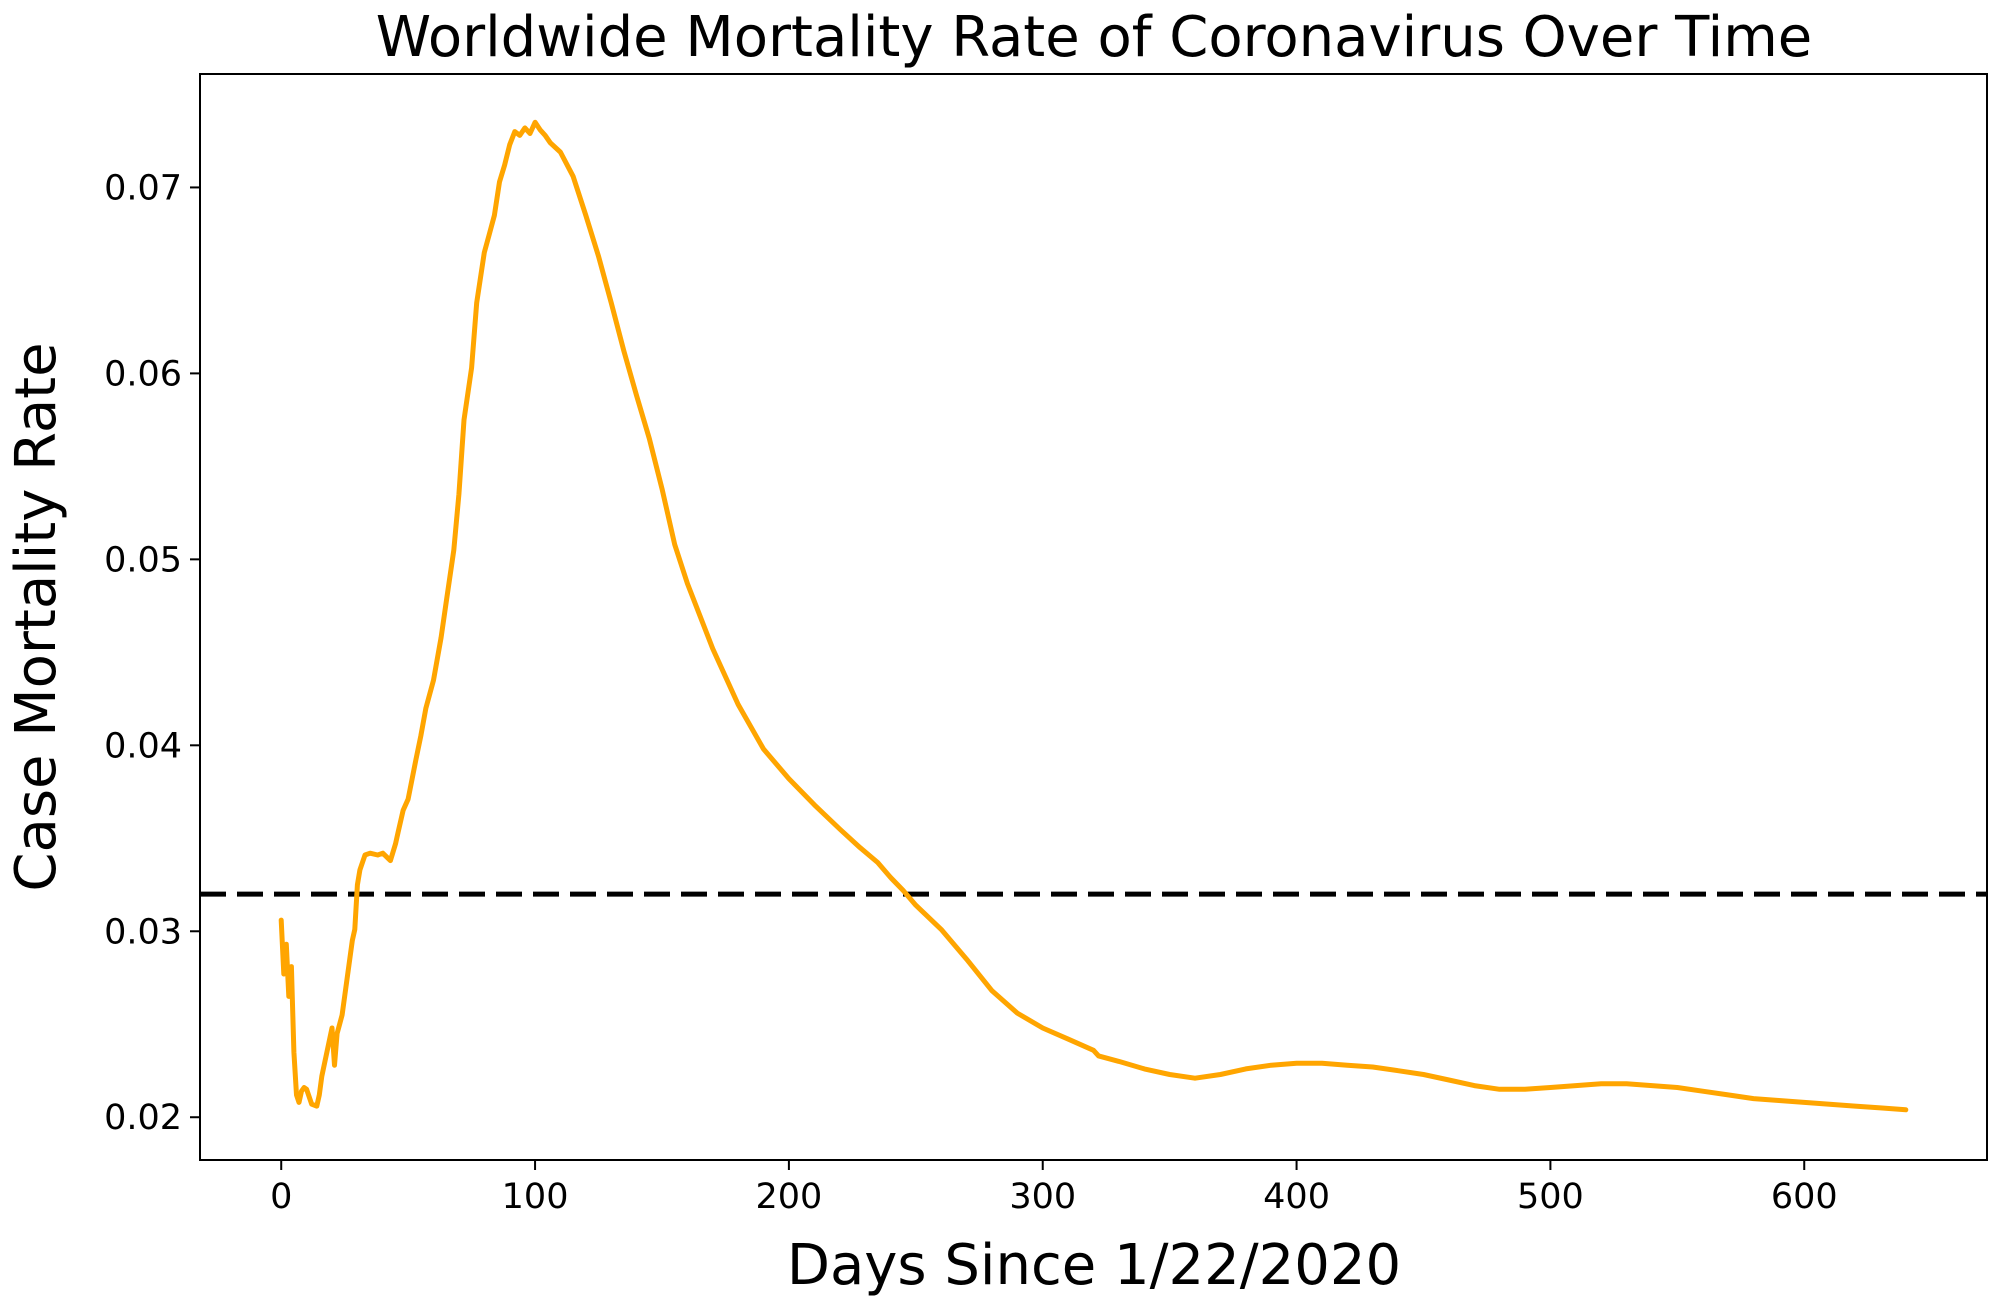 The image size is (1999, 1311). What do you see at coordinates (535, 1197) in the screenshot?
I see `x-tick-label: 100` at bounding box center [535, 1197].